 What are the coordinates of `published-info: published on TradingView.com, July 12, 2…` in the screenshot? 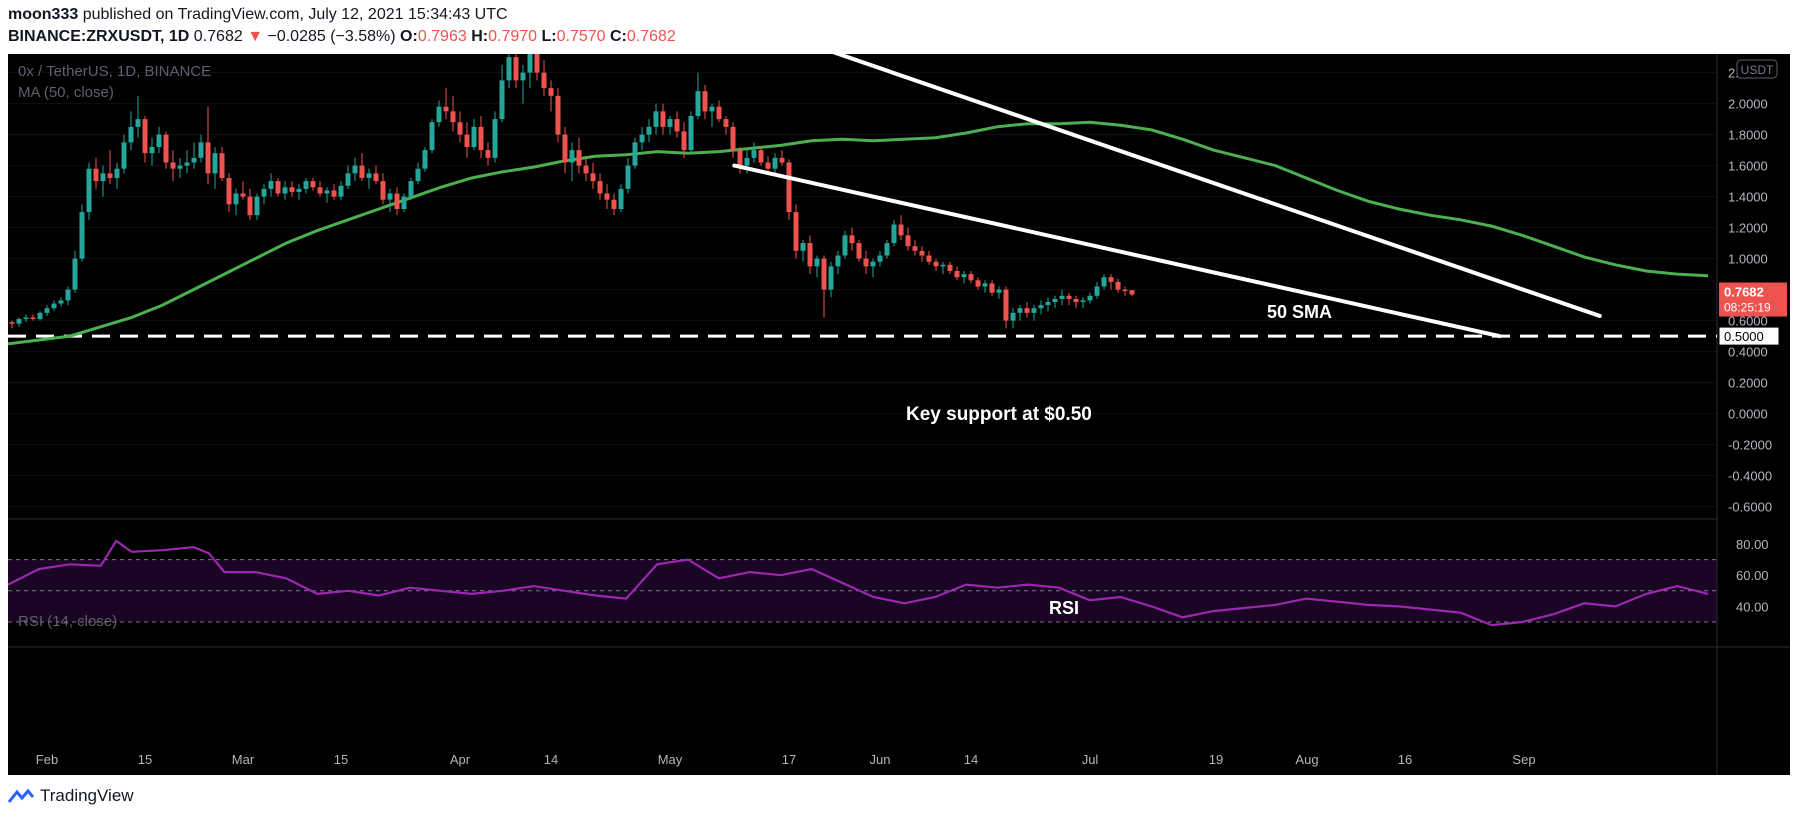 It's located at (295, 14).